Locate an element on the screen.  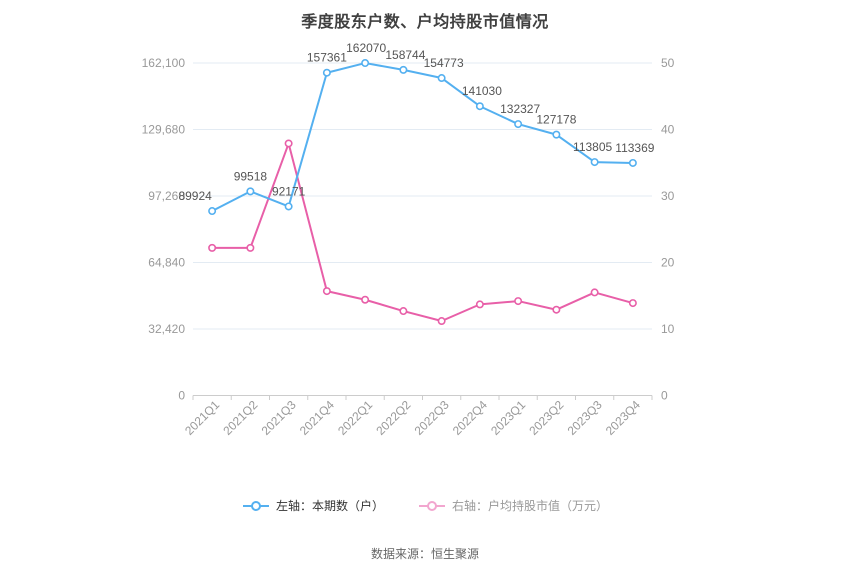
data-label: 158744 is located at coordinates (405, 55).